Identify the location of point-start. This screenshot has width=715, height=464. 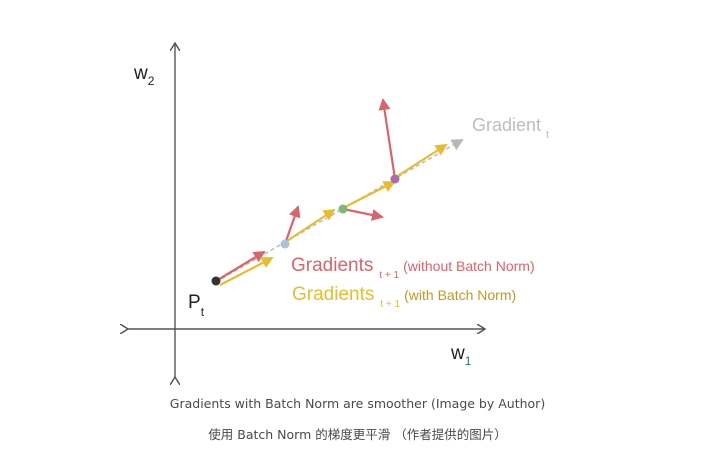
(216, 281).